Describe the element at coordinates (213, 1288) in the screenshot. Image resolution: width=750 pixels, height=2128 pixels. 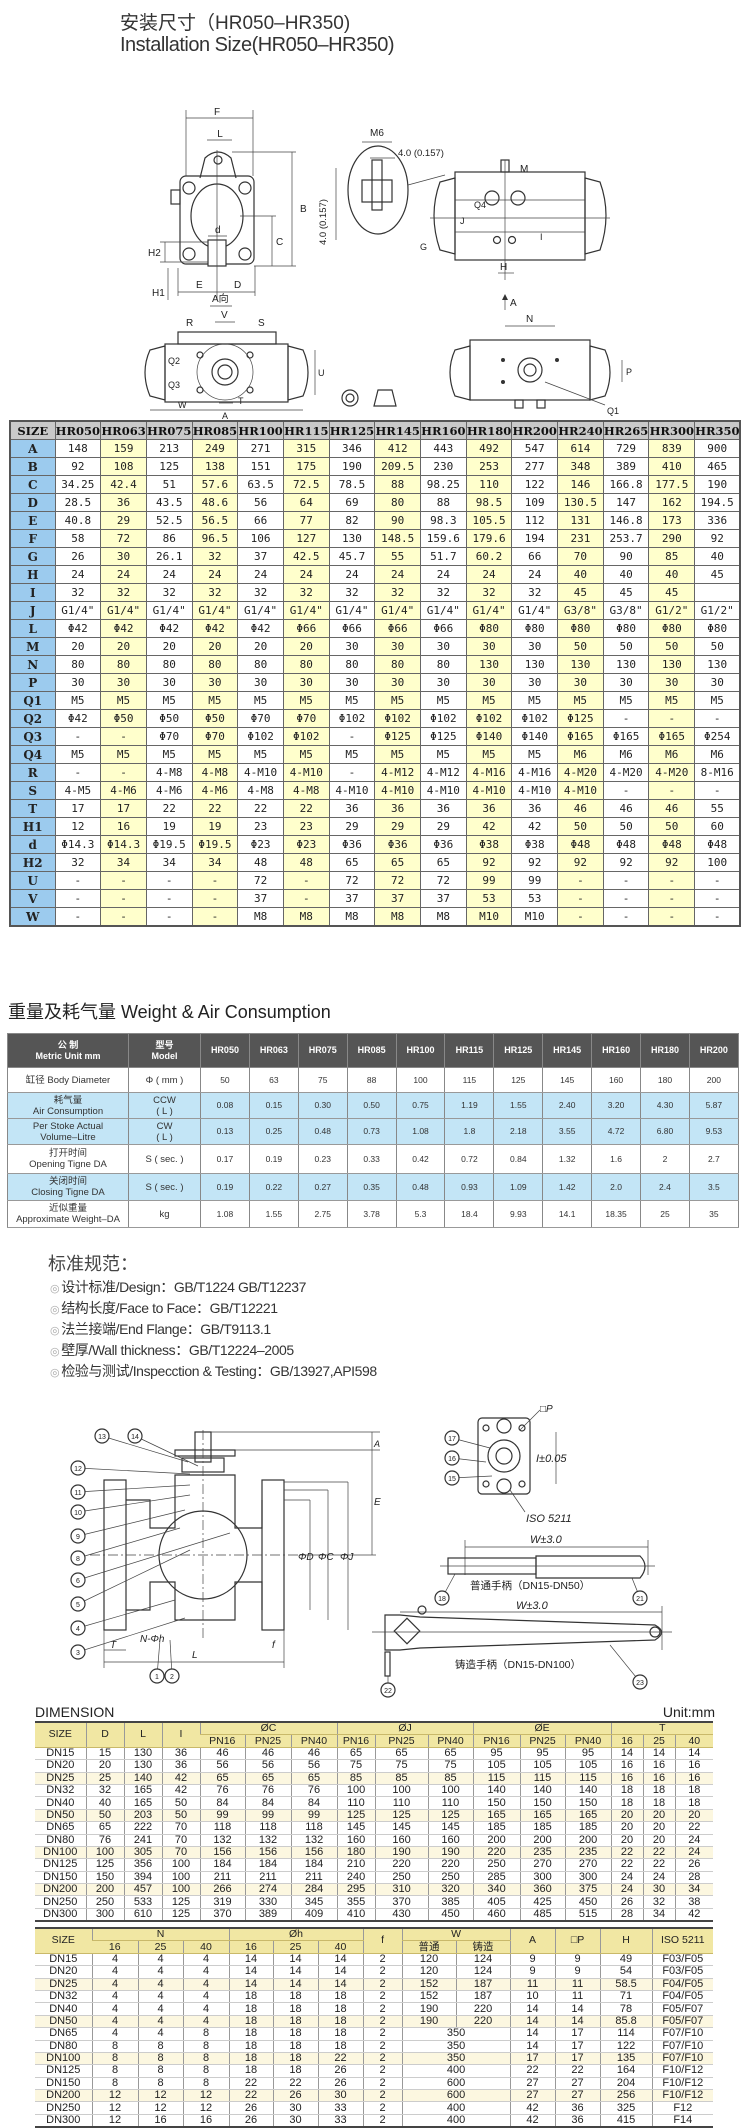
I see `standard-item: ◎ 设计标准/Design：GB/T1224 GB/T12237` at that location.